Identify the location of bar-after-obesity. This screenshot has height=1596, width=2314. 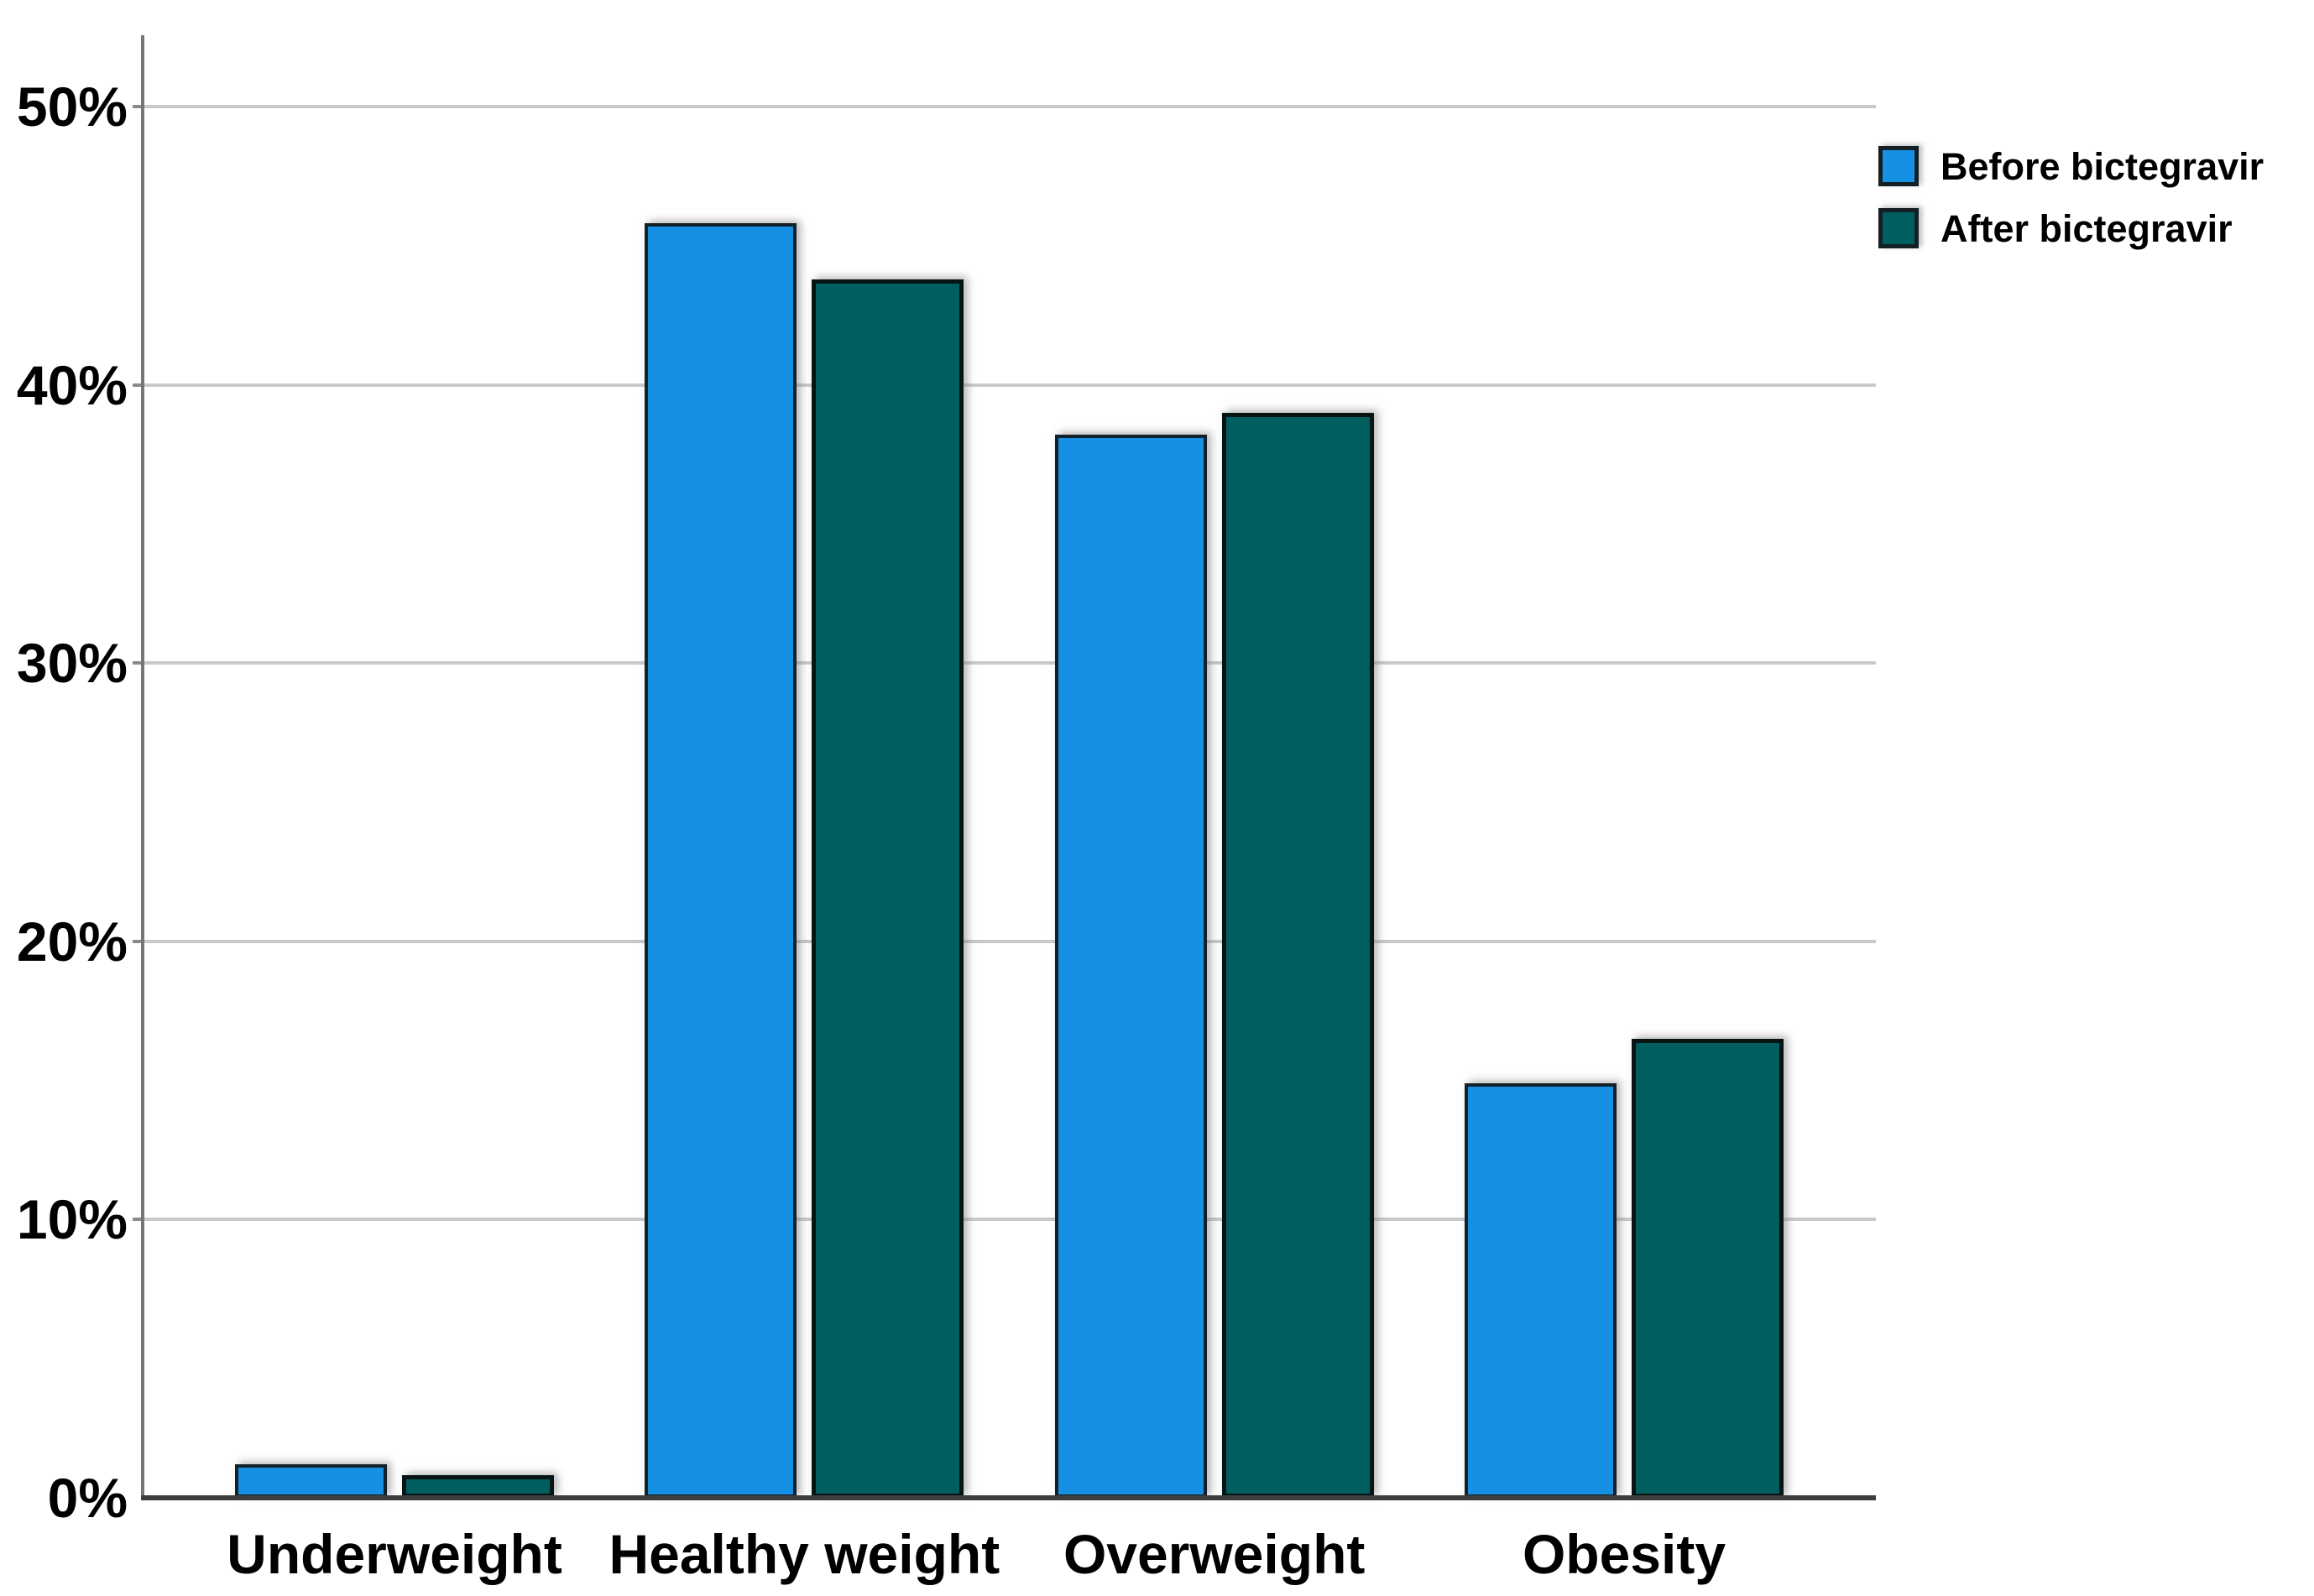
(1708, 1268).